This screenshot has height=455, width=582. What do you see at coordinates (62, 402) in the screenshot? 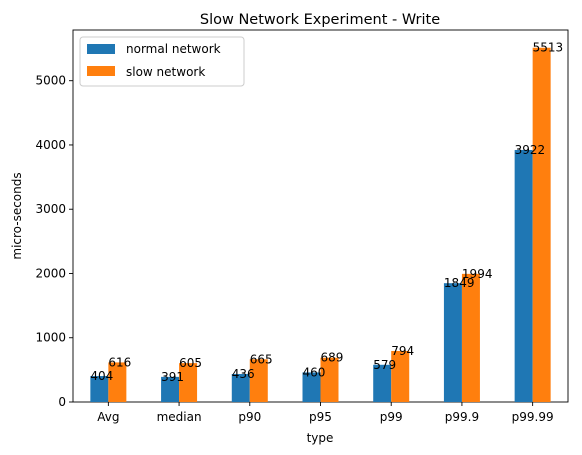
I see `y-tick-label: 0` at bounding box center [62, 402].